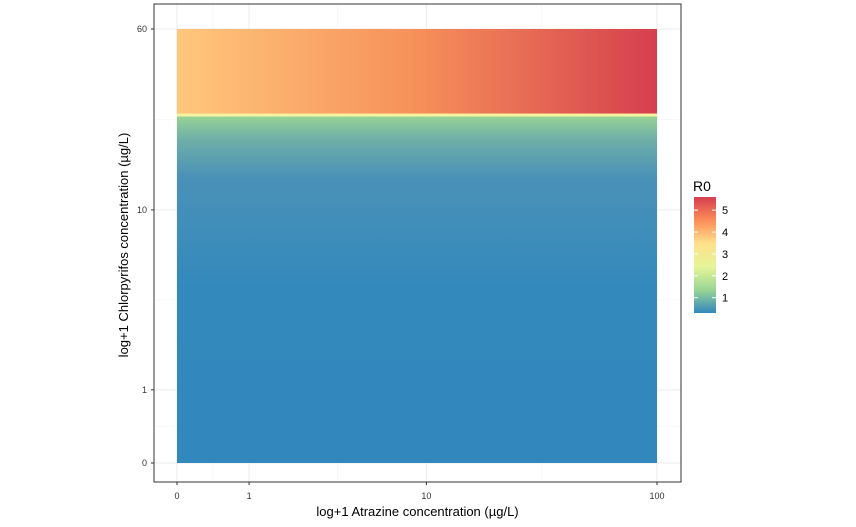 The image size is (856, 527). I want to click on legend-tick-label: 4, so click(725, 233).